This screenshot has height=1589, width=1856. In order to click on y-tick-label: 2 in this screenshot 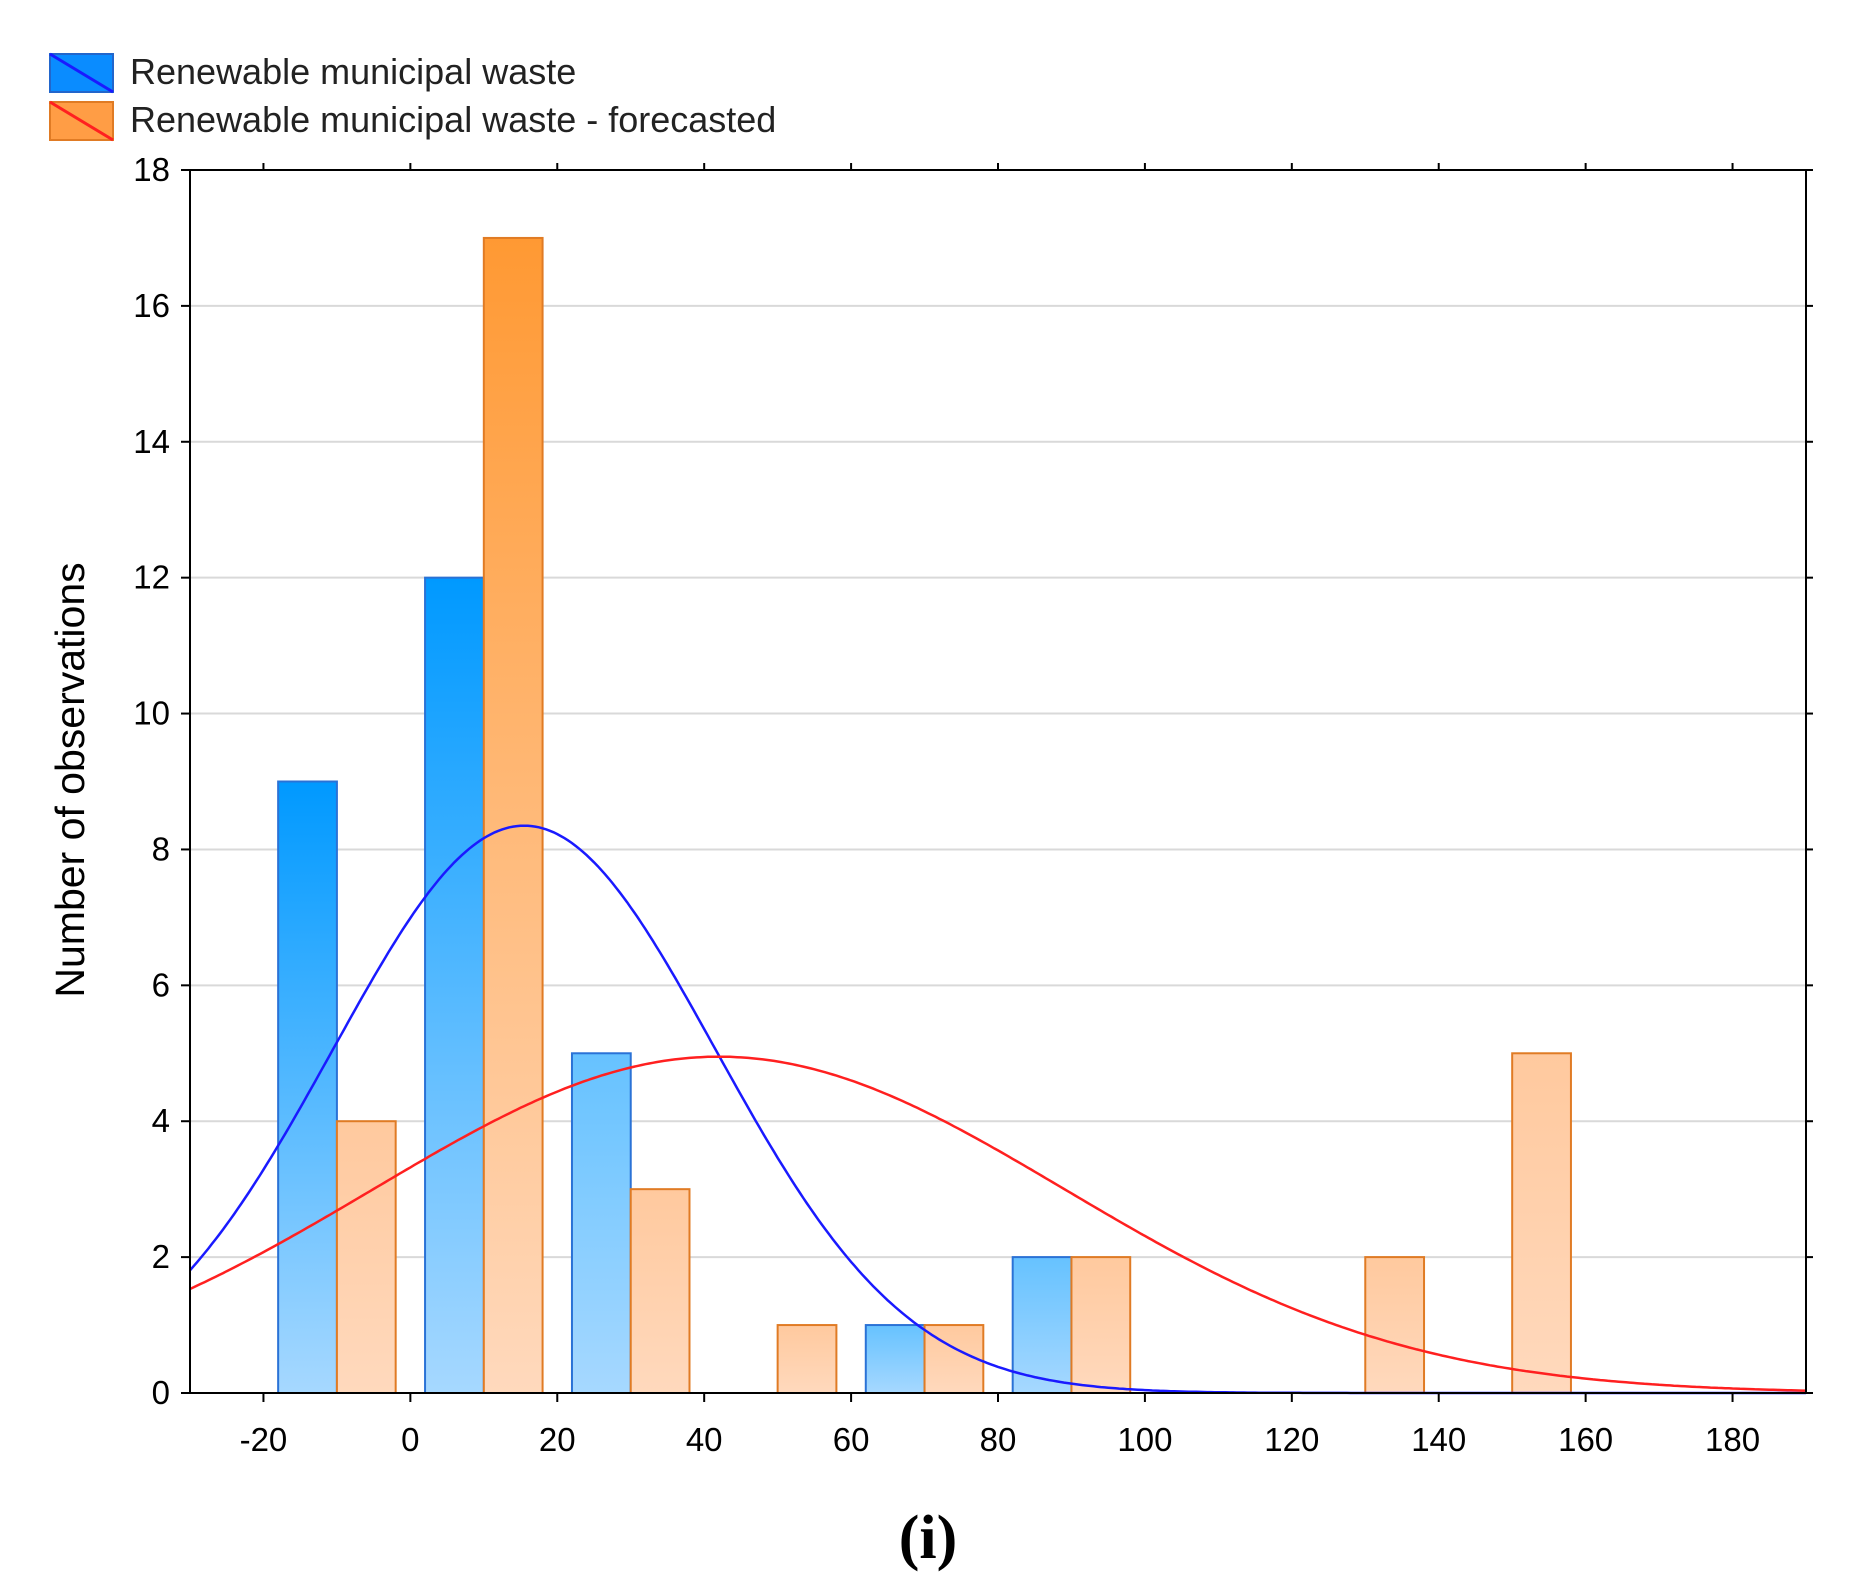, I will do `click(161, 1256)`.